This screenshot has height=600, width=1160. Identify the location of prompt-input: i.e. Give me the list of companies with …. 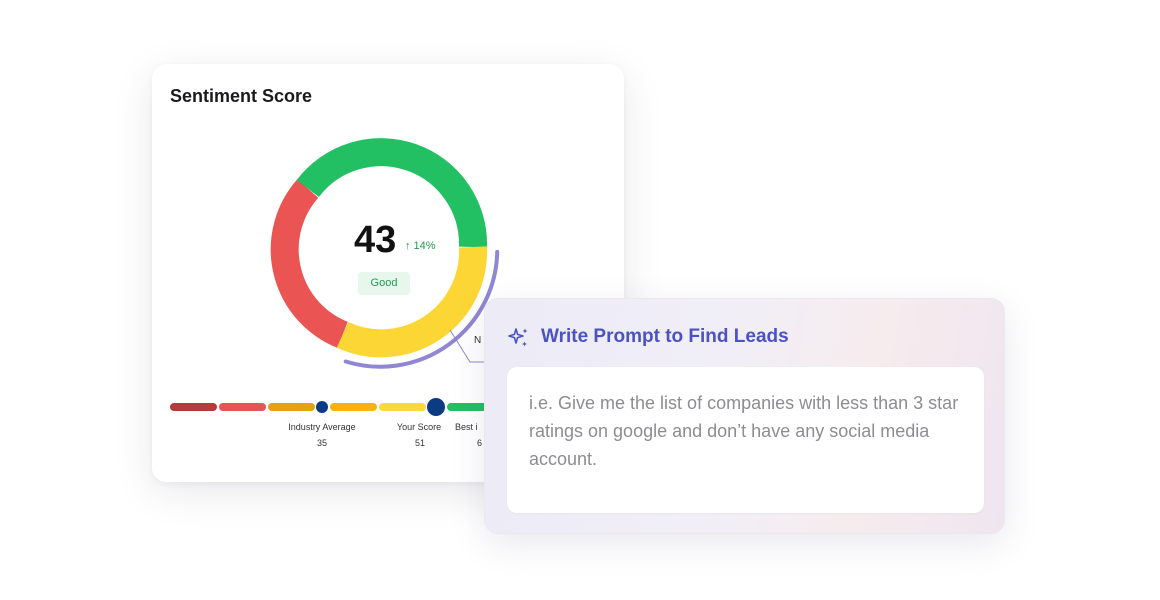
(745, 440).